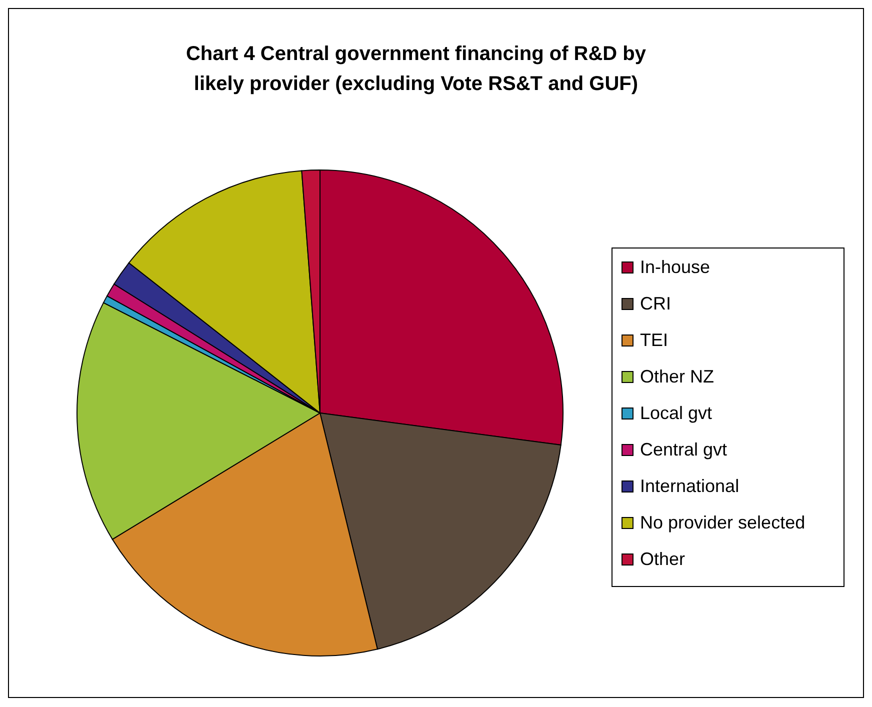  Describe the element at coordinates (723, 522) in the screenshot. I see `legend-label: No provider selected` at that location.